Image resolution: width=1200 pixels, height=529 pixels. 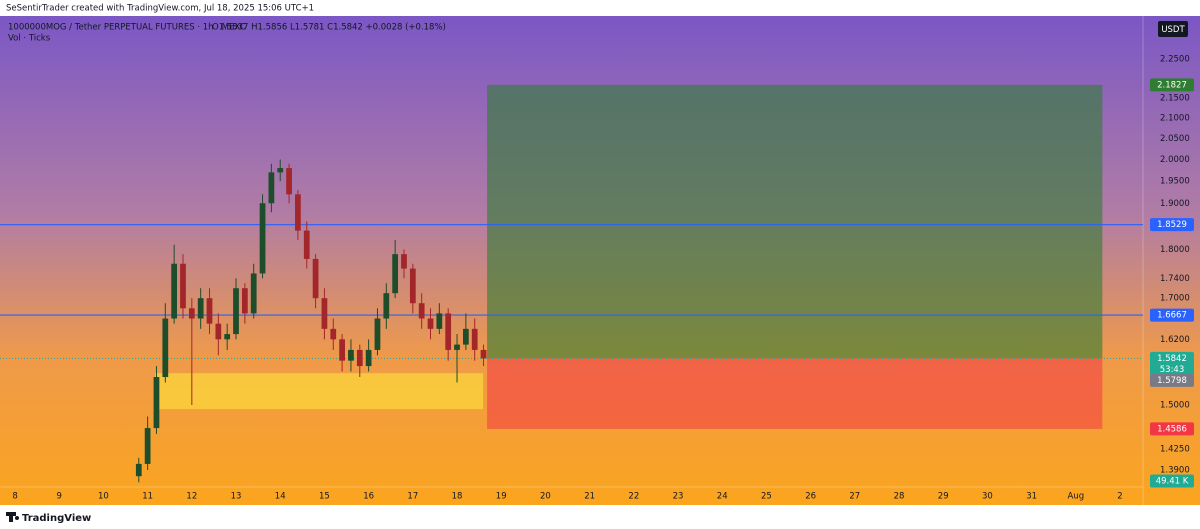 I want to click on y-tick-label: 2.2500, so click(x=1175, y=59).